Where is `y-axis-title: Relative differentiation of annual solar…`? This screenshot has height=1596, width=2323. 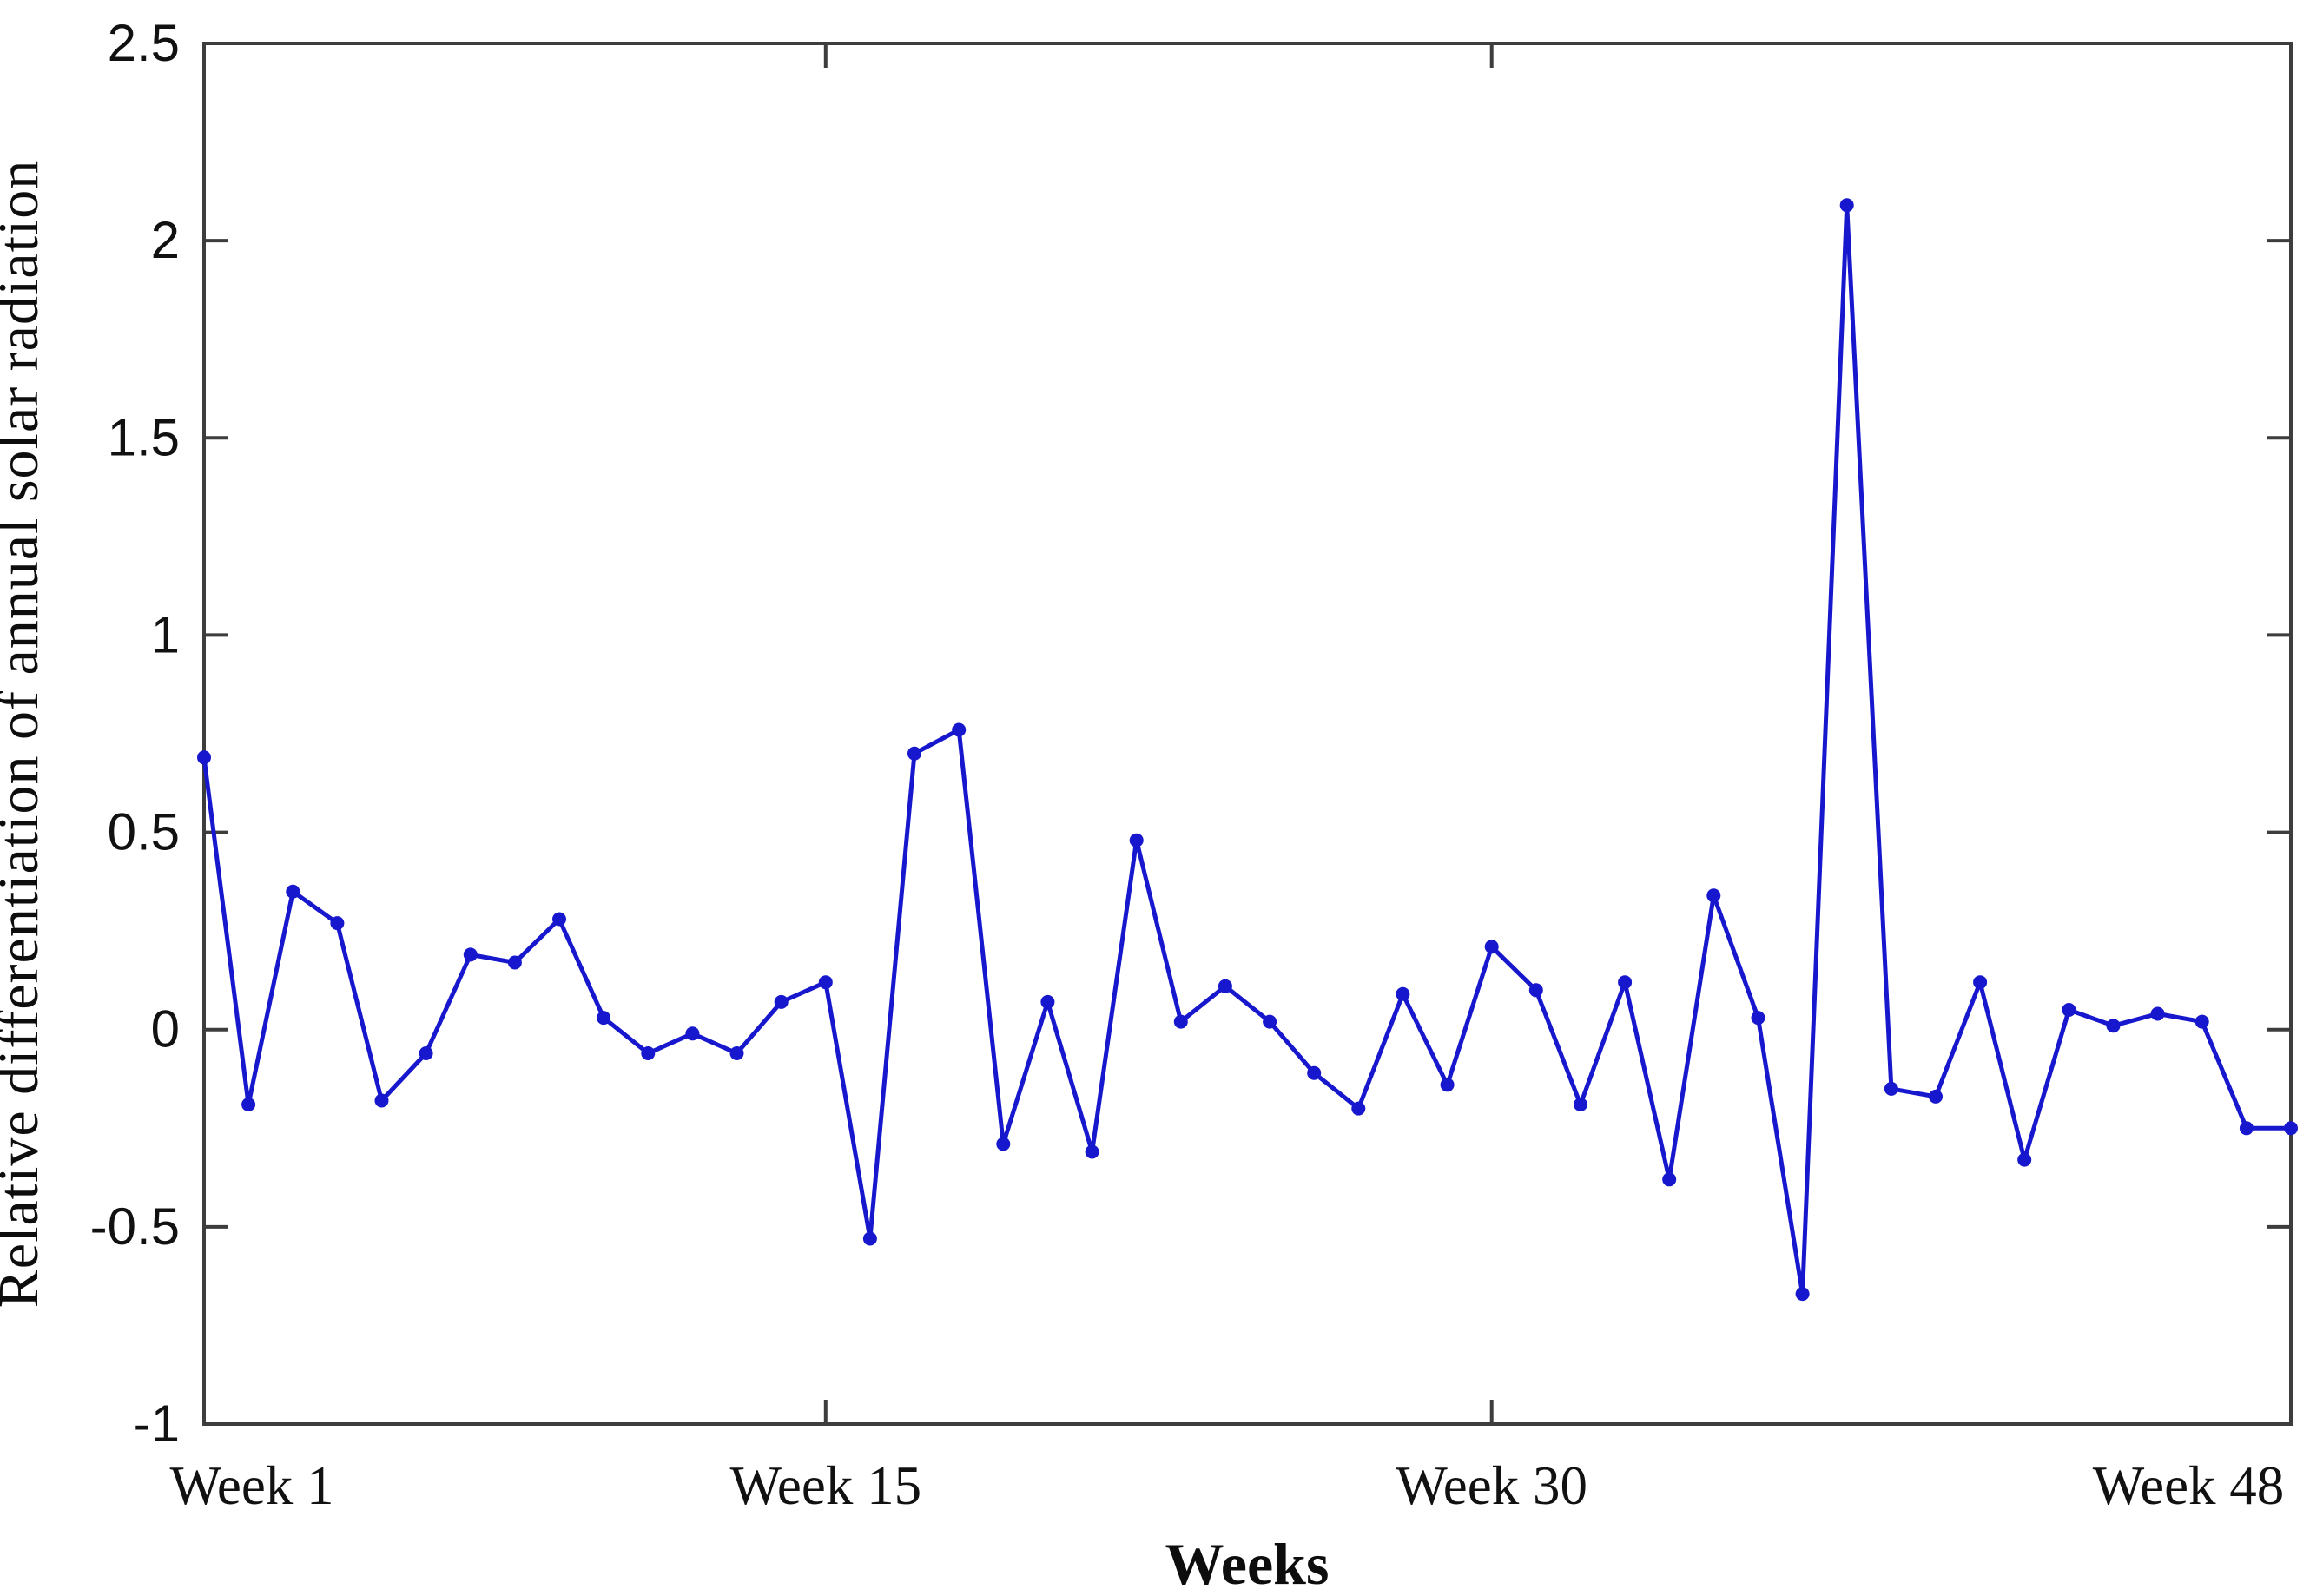
y-axis-title: Relative differentiation of annual solar… is located at coordinates (25, 734).